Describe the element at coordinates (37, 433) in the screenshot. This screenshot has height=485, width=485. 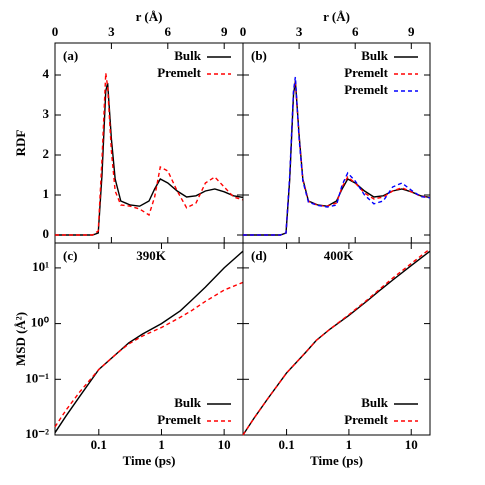
I see `y-tick-label: 10⁻²` at that location.